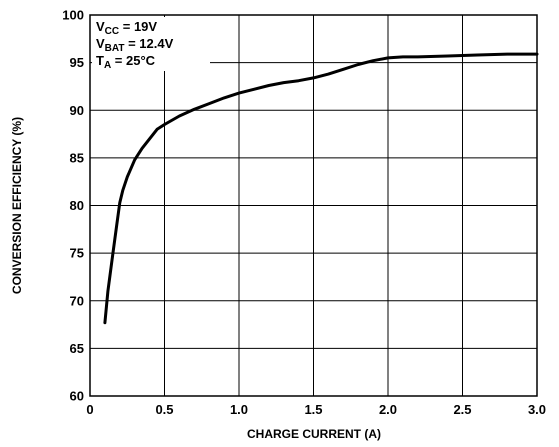 This screenshot has width=559, height=447. Describe the element at coordinates (77, 300) in the screenshot. I see `y-tick-label: 70` at that location.